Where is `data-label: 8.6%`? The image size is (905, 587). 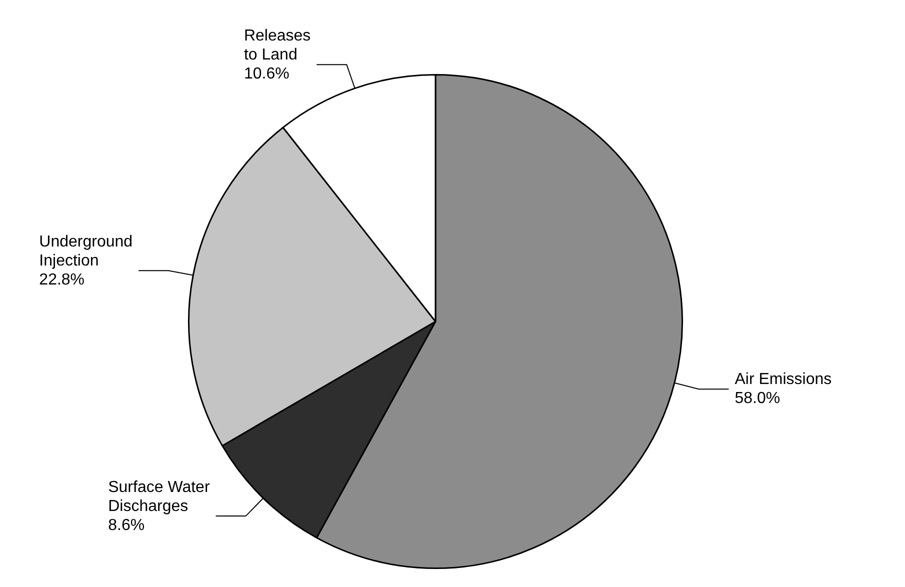
data-label: 8.6% is located at coordinates (126, 525).